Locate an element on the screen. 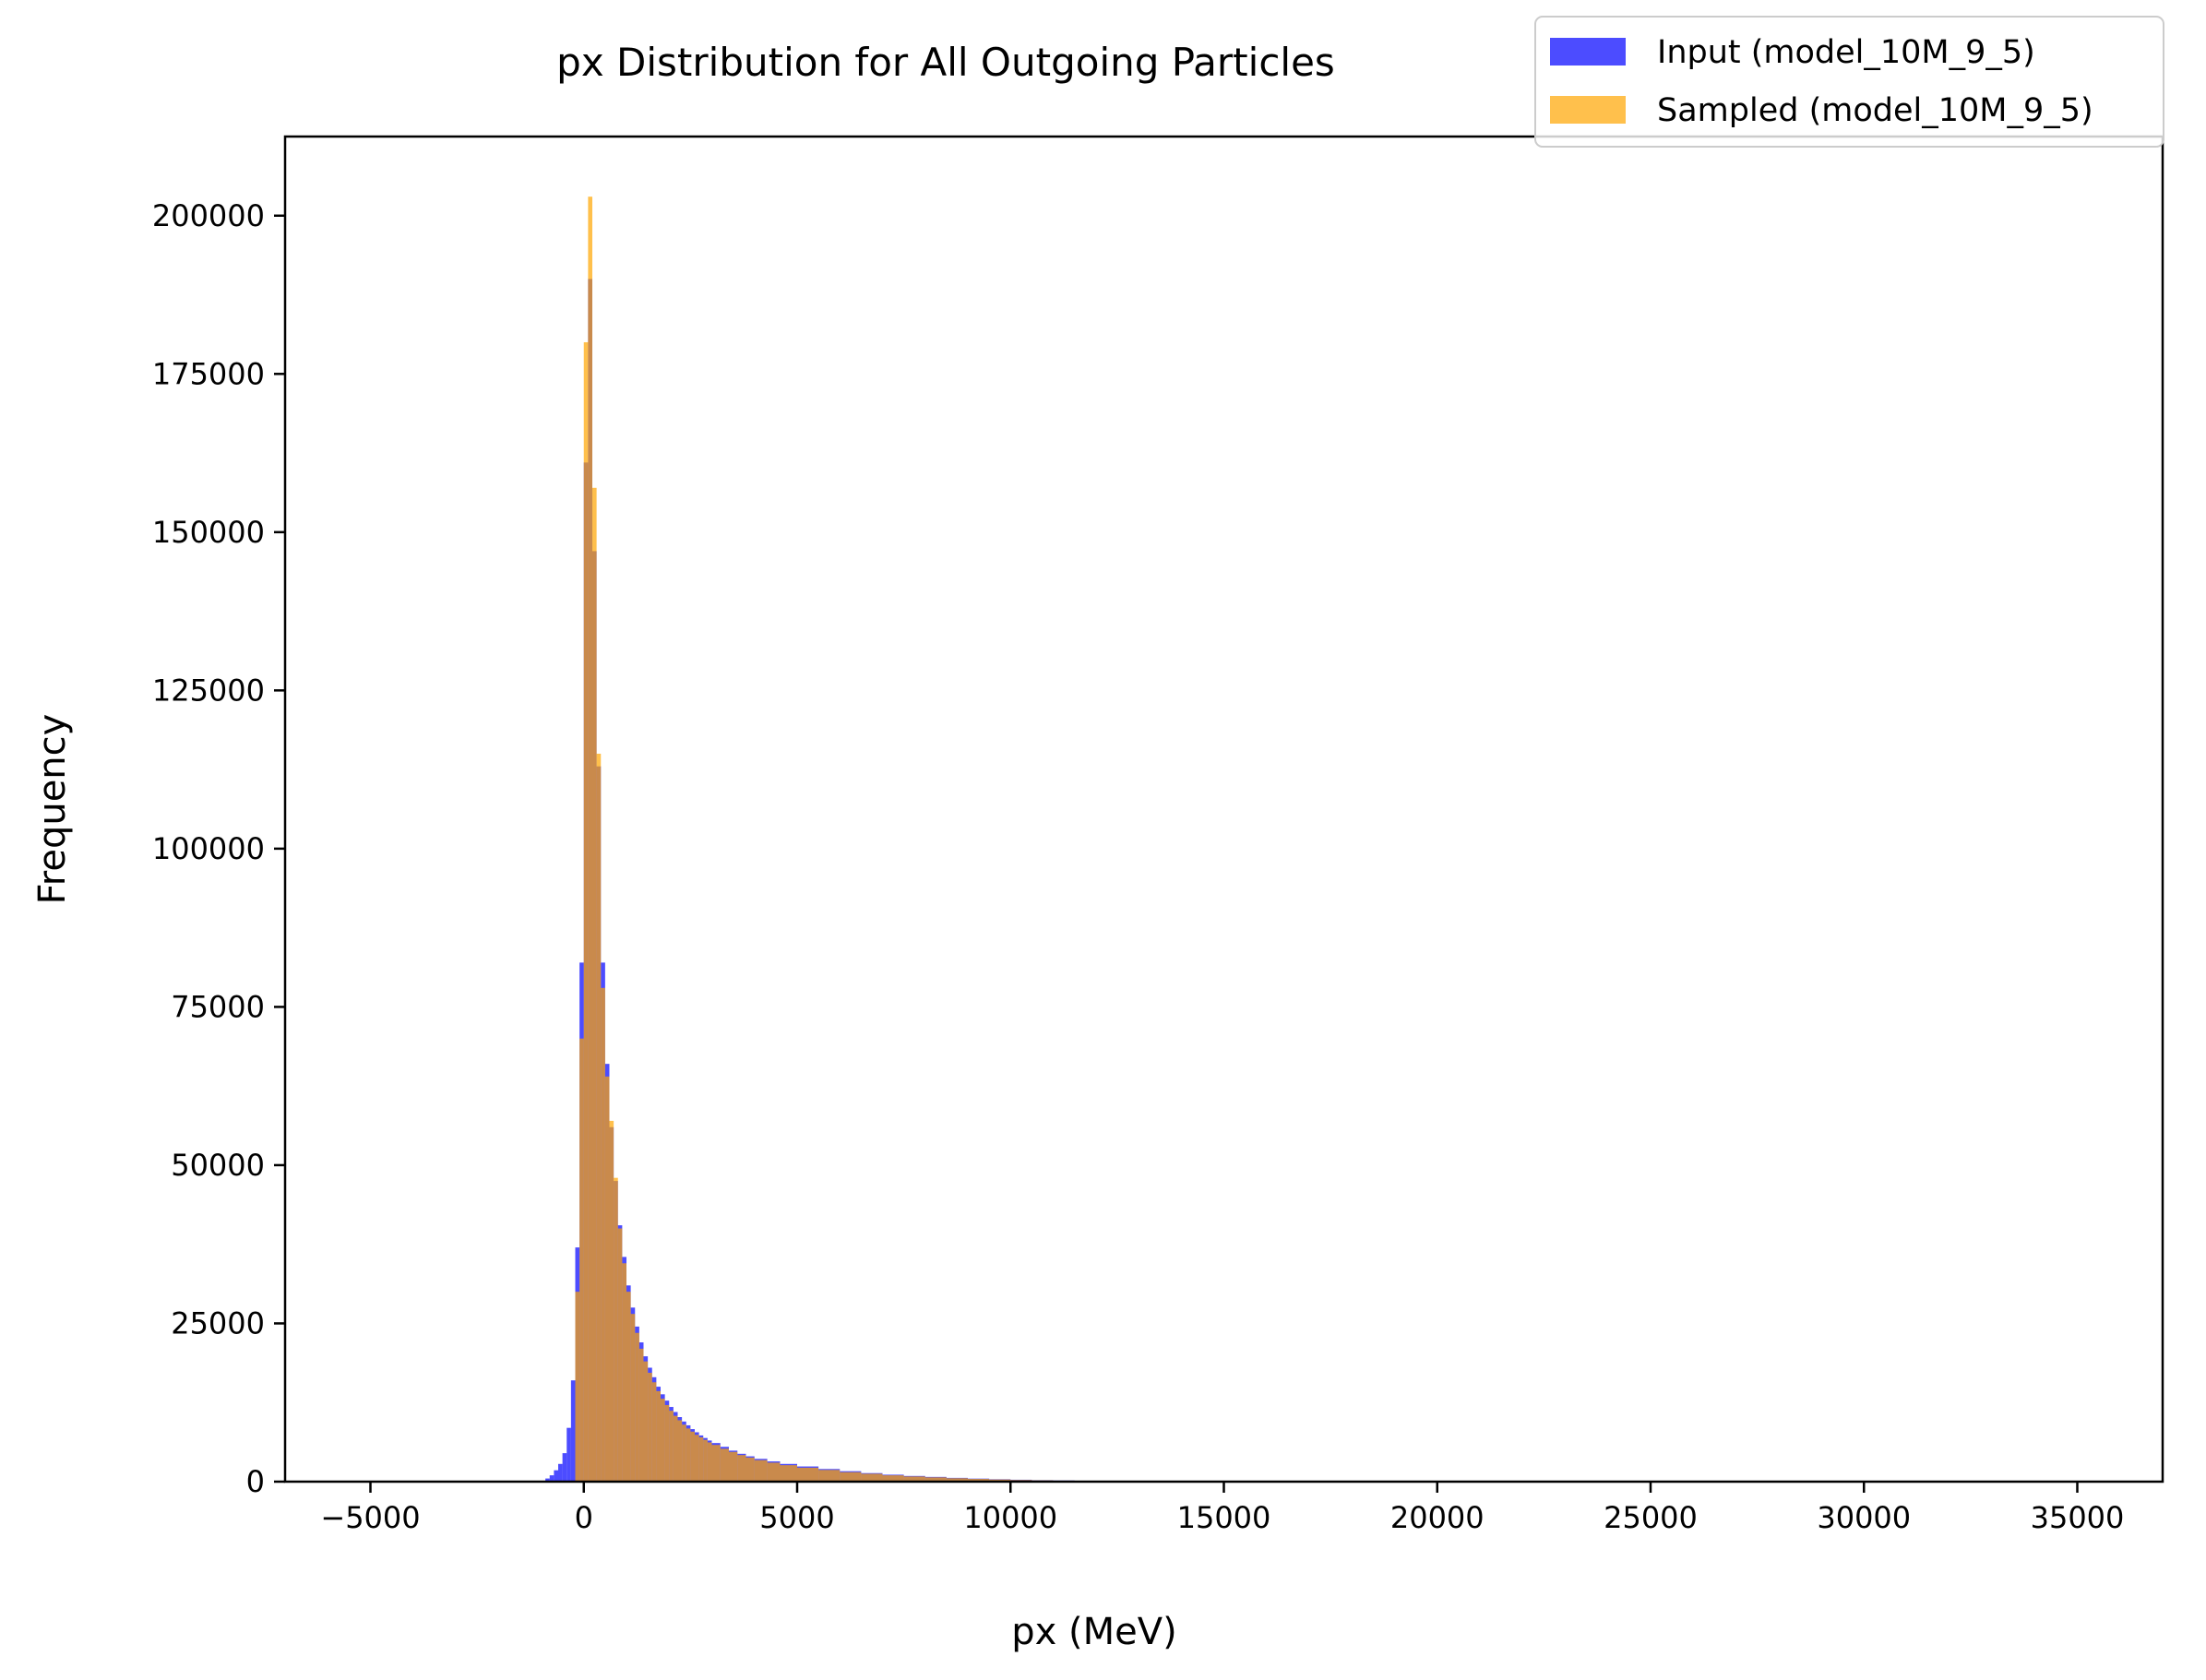 The height and width of the screenshot is (1680, 2206). x-tick-label: 25000 is located at coordinates (1651, 1517).